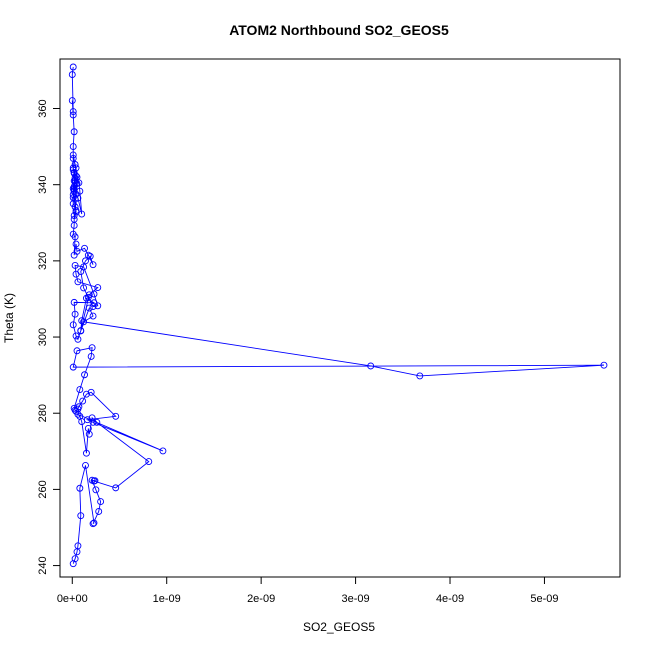 This screenshot has width=650, height=650. Describe the element at coordinates (43, 565) in the screenshot. I see `y-tick-label: 240` at that location.